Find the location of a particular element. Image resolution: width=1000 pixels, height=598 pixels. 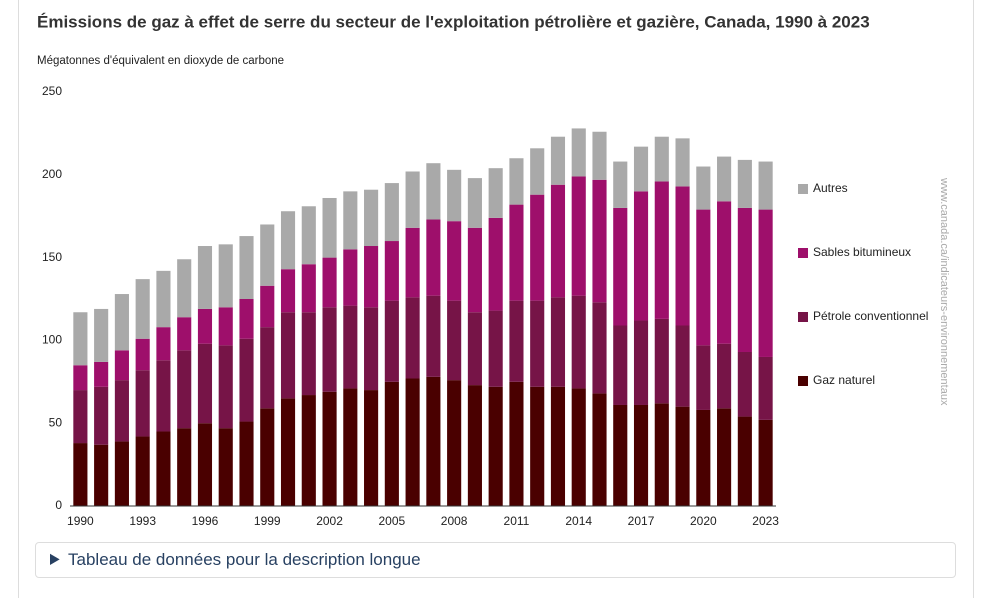

legend-label: Pétrole conventionnel is located at coordinates (870, 316).